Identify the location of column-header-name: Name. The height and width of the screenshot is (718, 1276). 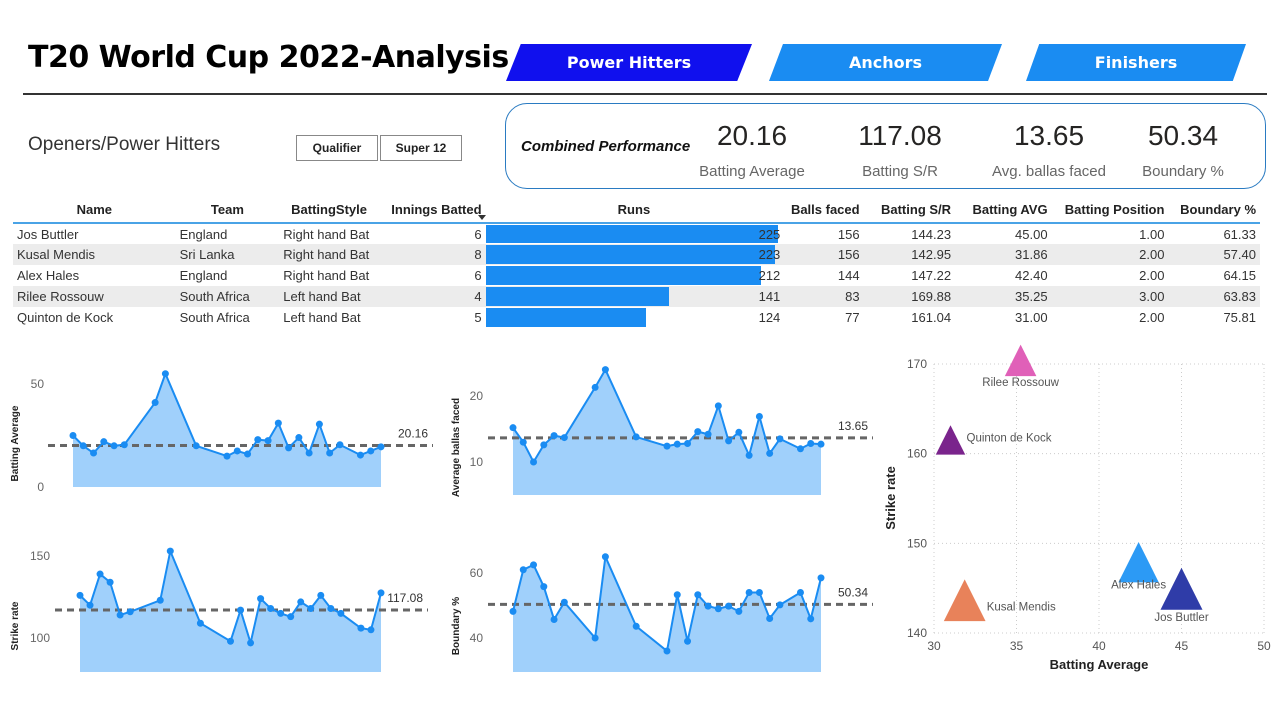
(94, 210).